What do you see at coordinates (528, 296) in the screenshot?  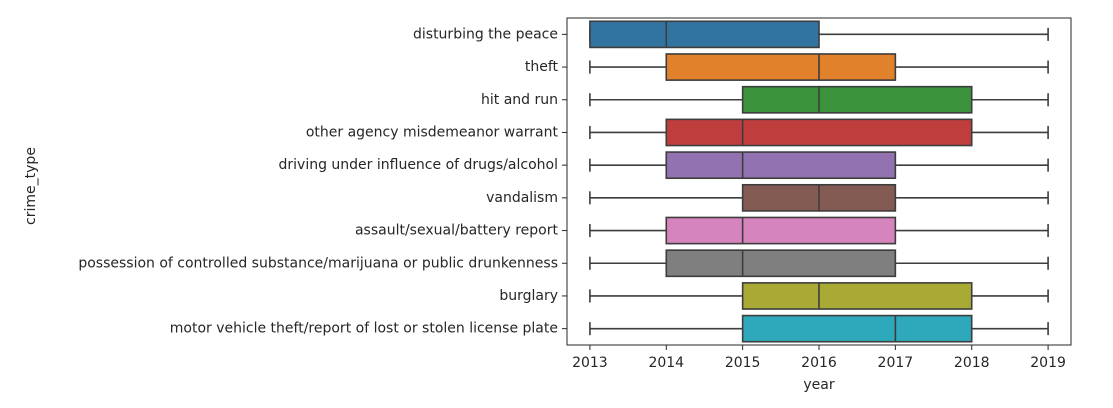 I see `y-tick-label: burglary` at bounding box center [528, 296].